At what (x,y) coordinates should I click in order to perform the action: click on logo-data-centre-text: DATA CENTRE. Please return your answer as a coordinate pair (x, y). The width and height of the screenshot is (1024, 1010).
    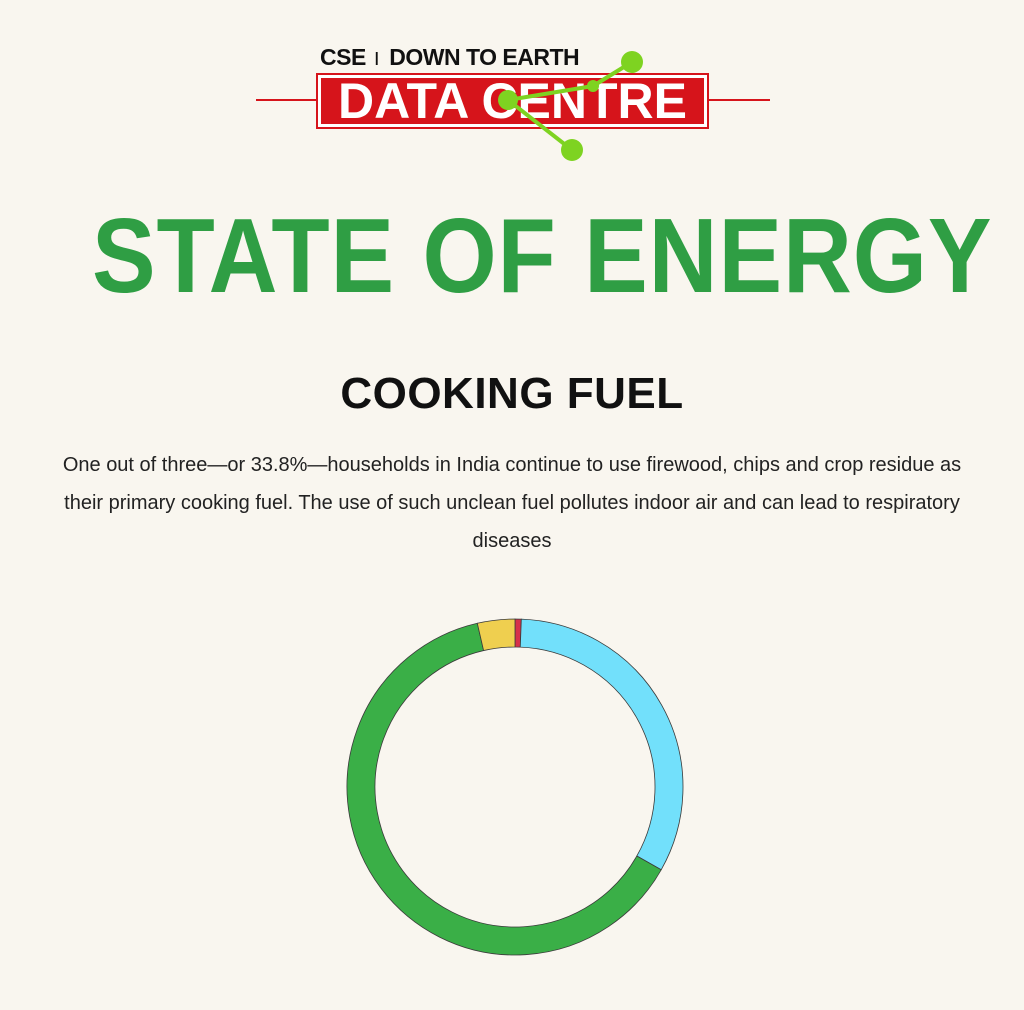
    Looking at the image, I should click on (512, 101).